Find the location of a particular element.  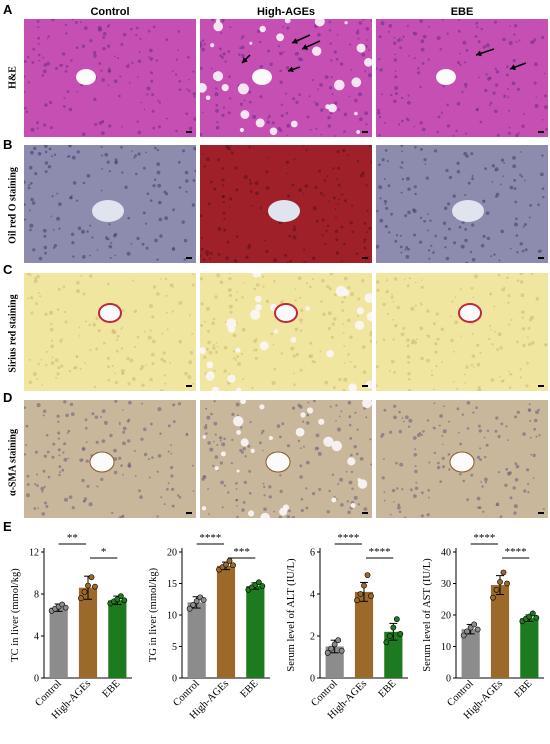

y-tick-label: 40 is located at coordinates (446, 553).